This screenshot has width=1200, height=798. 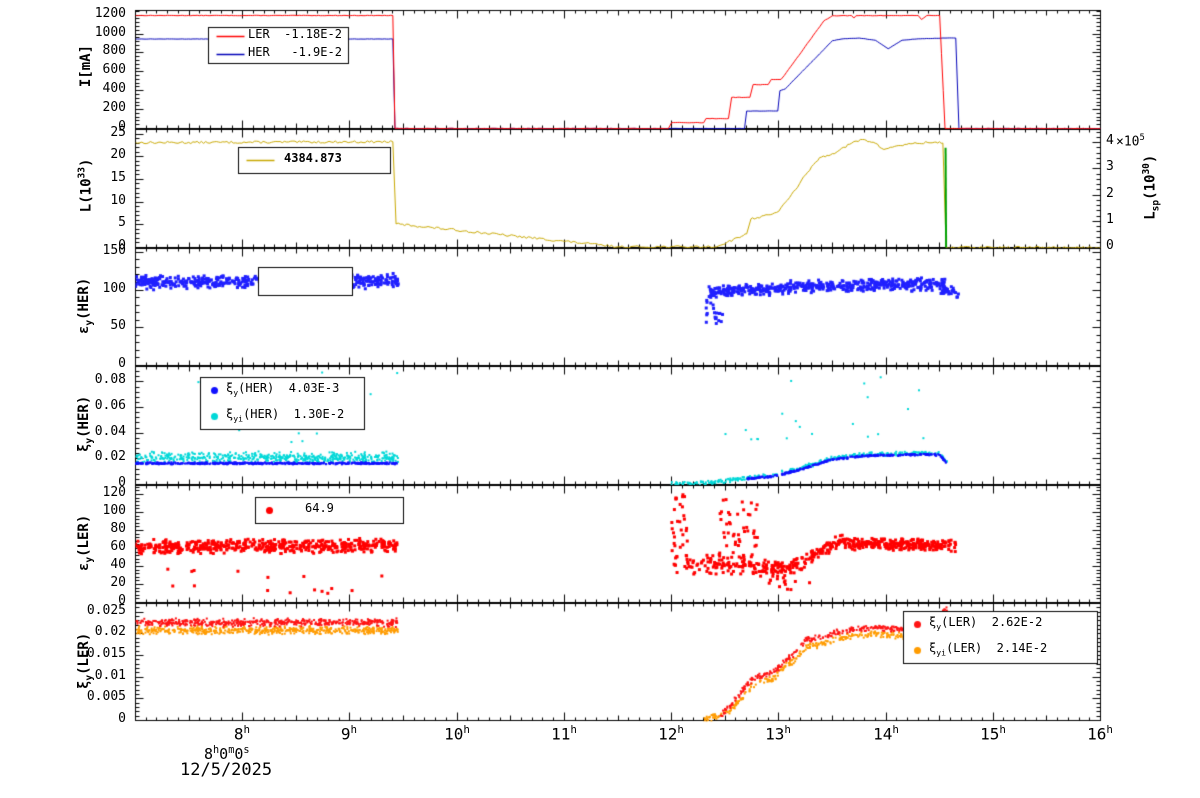 I want to click on y-tick-label: 0.005, so click(x=106, y=696).